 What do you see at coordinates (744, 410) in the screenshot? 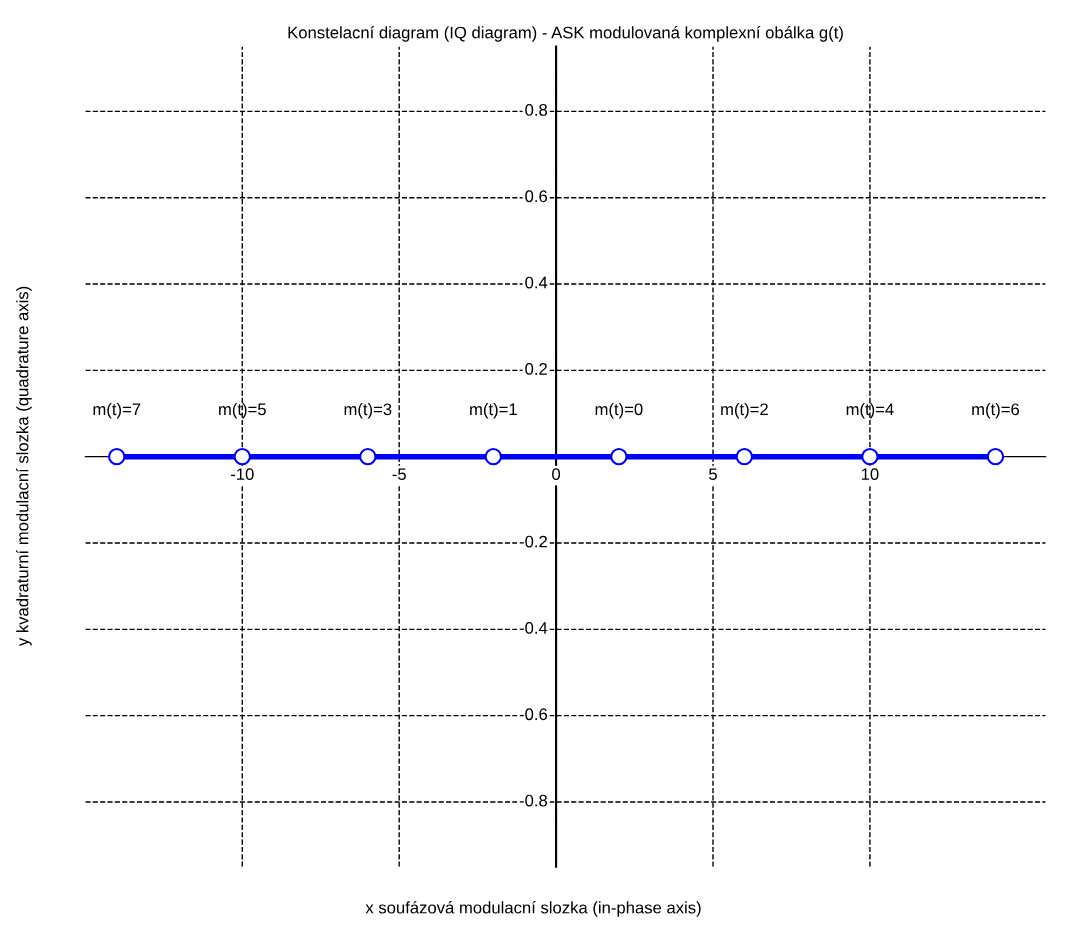
I see `annotation: m(t)=2` at bounding box center [744, 410].